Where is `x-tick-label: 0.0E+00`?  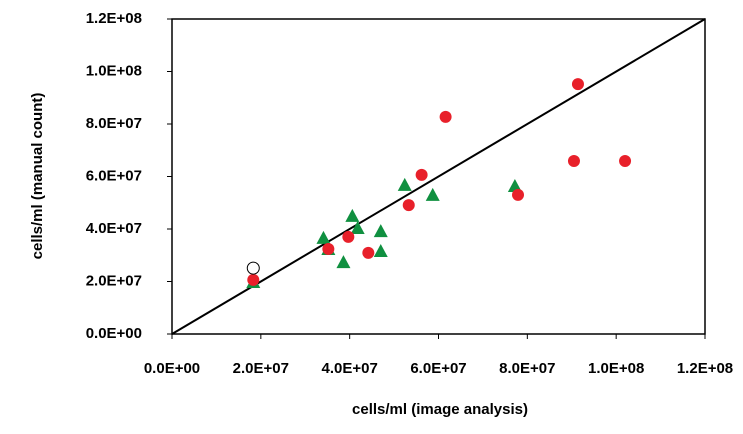
x-tick-label: 0.0E+00 is located at coordinates (172, 368).